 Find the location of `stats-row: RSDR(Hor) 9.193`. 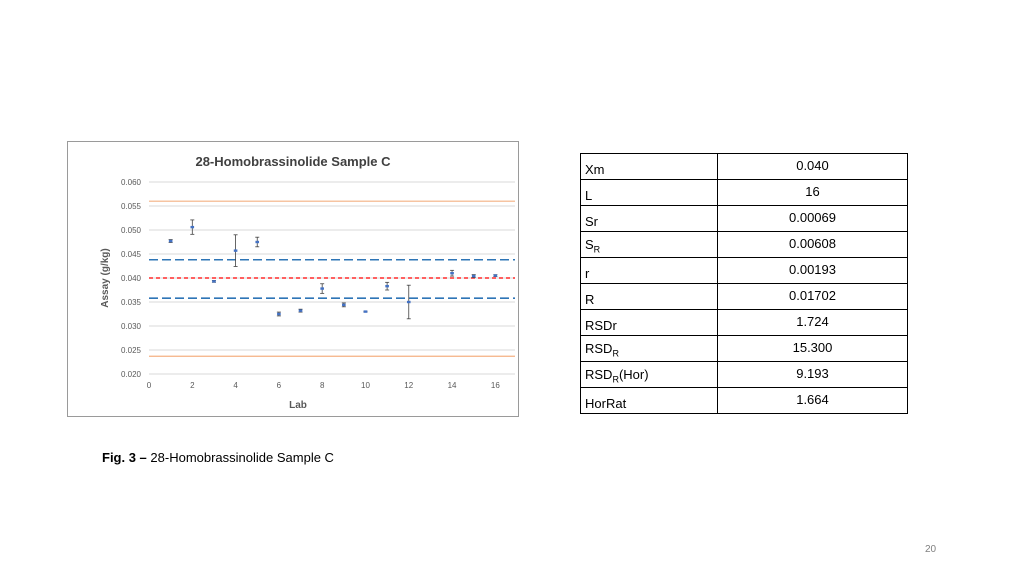

stats-row: RSDR(Hor) 9.193 is located at coordinates (744, 374).